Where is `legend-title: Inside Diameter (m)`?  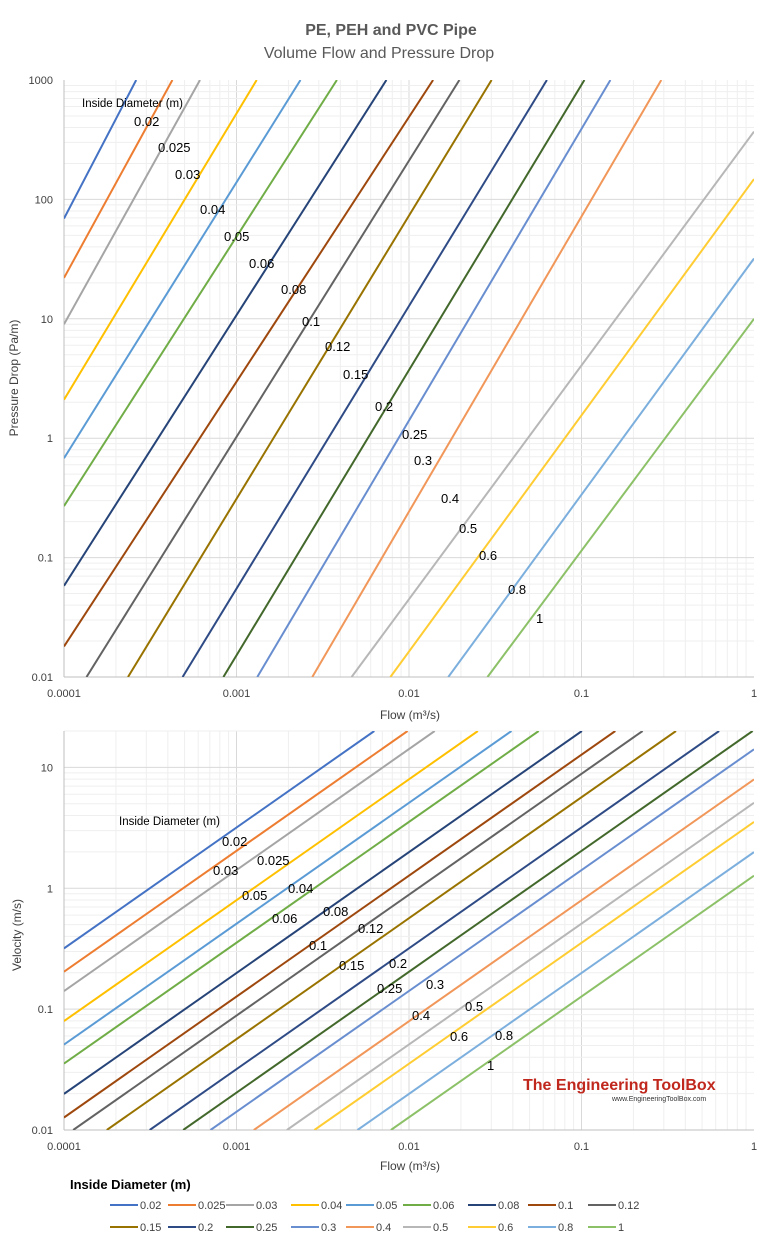 legend-title: Inside Diameter (m) is located at coordinates (130, 1184).